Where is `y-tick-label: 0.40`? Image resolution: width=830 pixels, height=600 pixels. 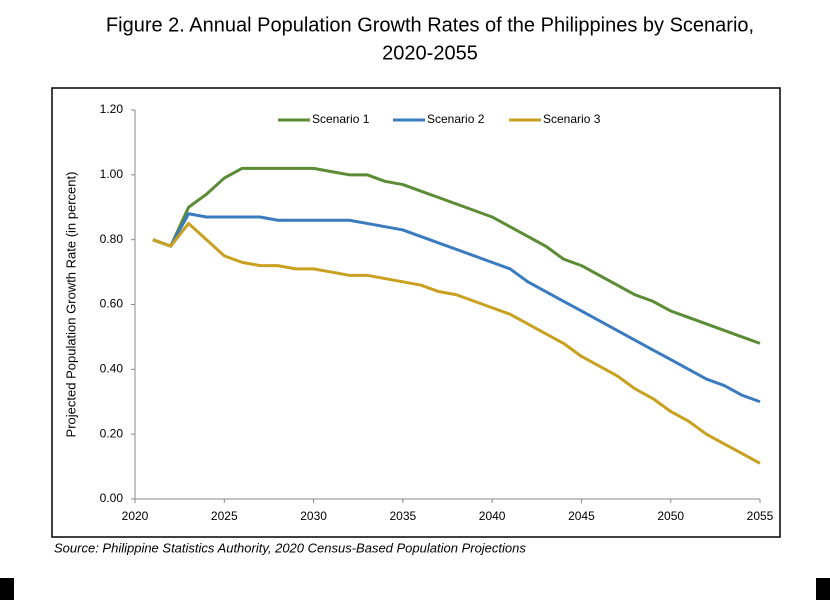
y-tick-label: 0.40 is located at coordinates (112, 369).